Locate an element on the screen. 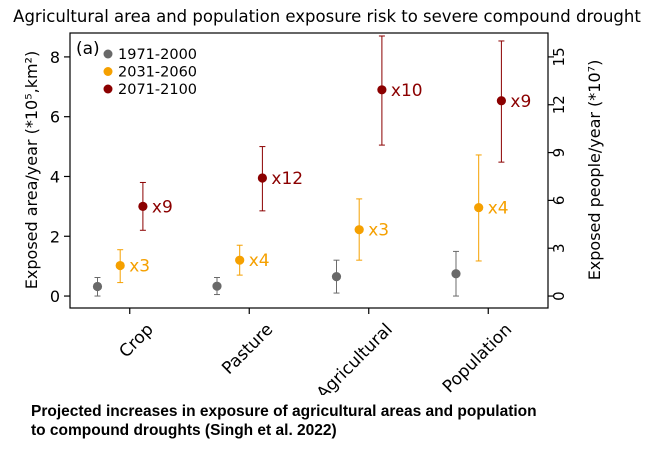 The width and height of the screenshot is (654, 454). y2-tick-label: 6 is located at coordinates (559, 201).